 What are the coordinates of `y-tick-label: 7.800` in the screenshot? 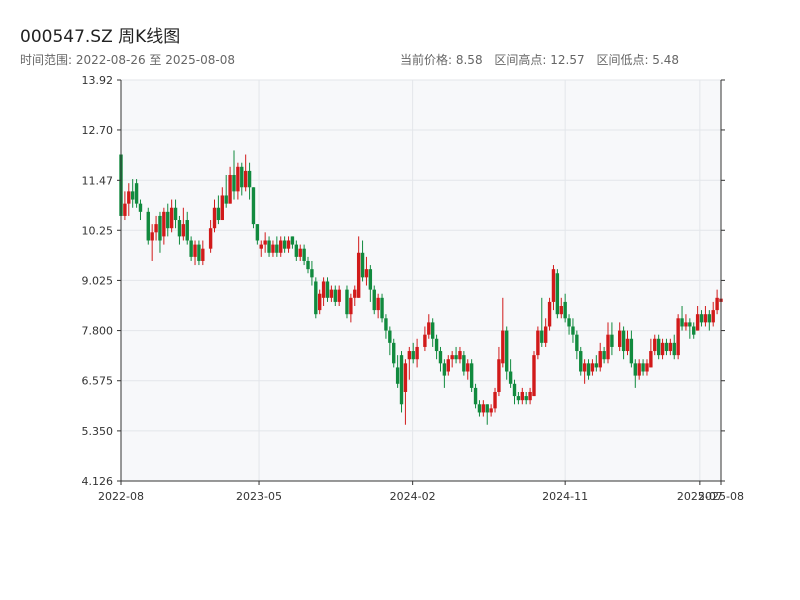 It's located at (98, 331).